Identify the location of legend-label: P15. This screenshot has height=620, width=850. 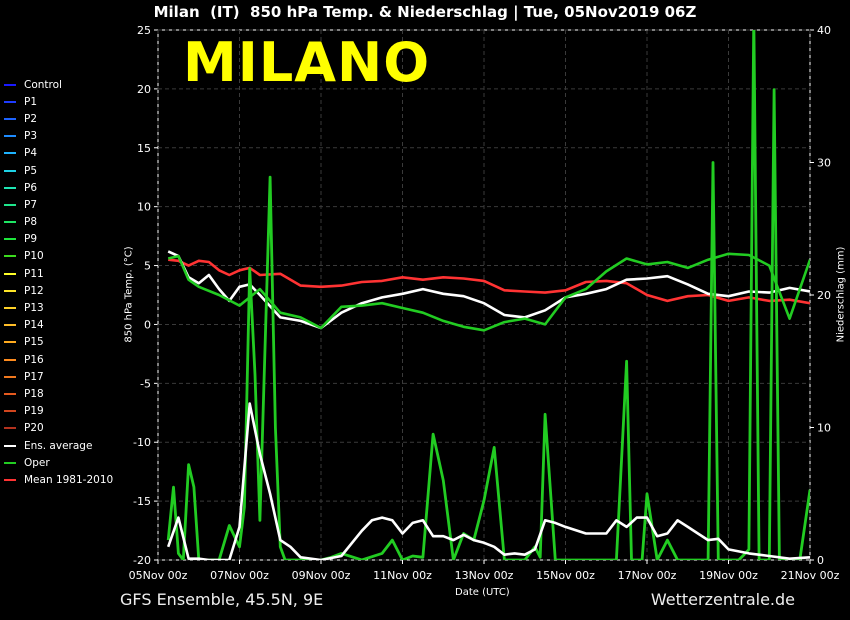
(34, 342).